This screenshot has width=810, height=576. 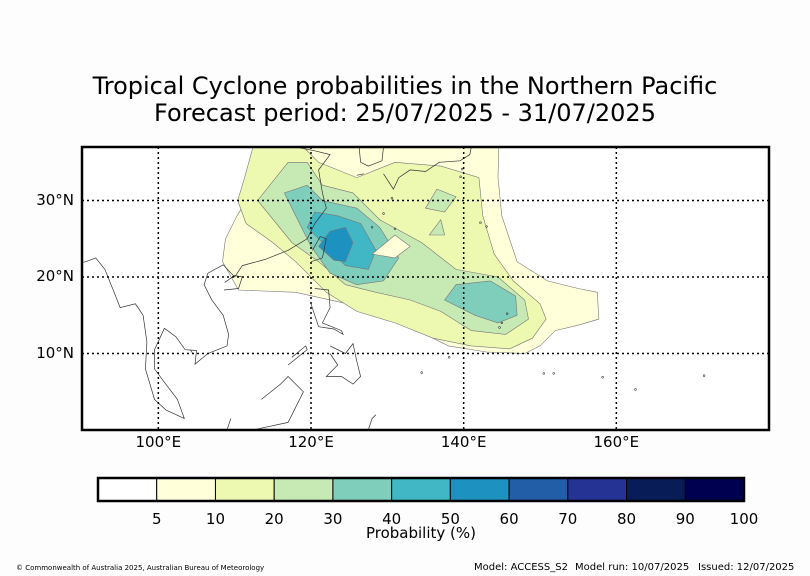 What do you see at coordinates (156, 519) in the screenshot?
I see `colorbar-tick-label: 5` at bounding box center [156, 519].